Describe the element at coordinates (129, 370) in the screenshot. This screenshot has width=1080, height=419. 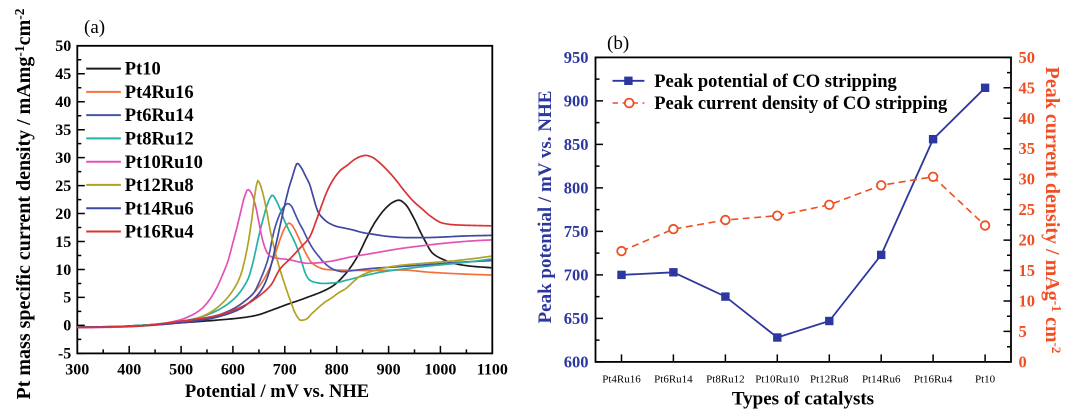
I see `svg-text: 400` at that location.